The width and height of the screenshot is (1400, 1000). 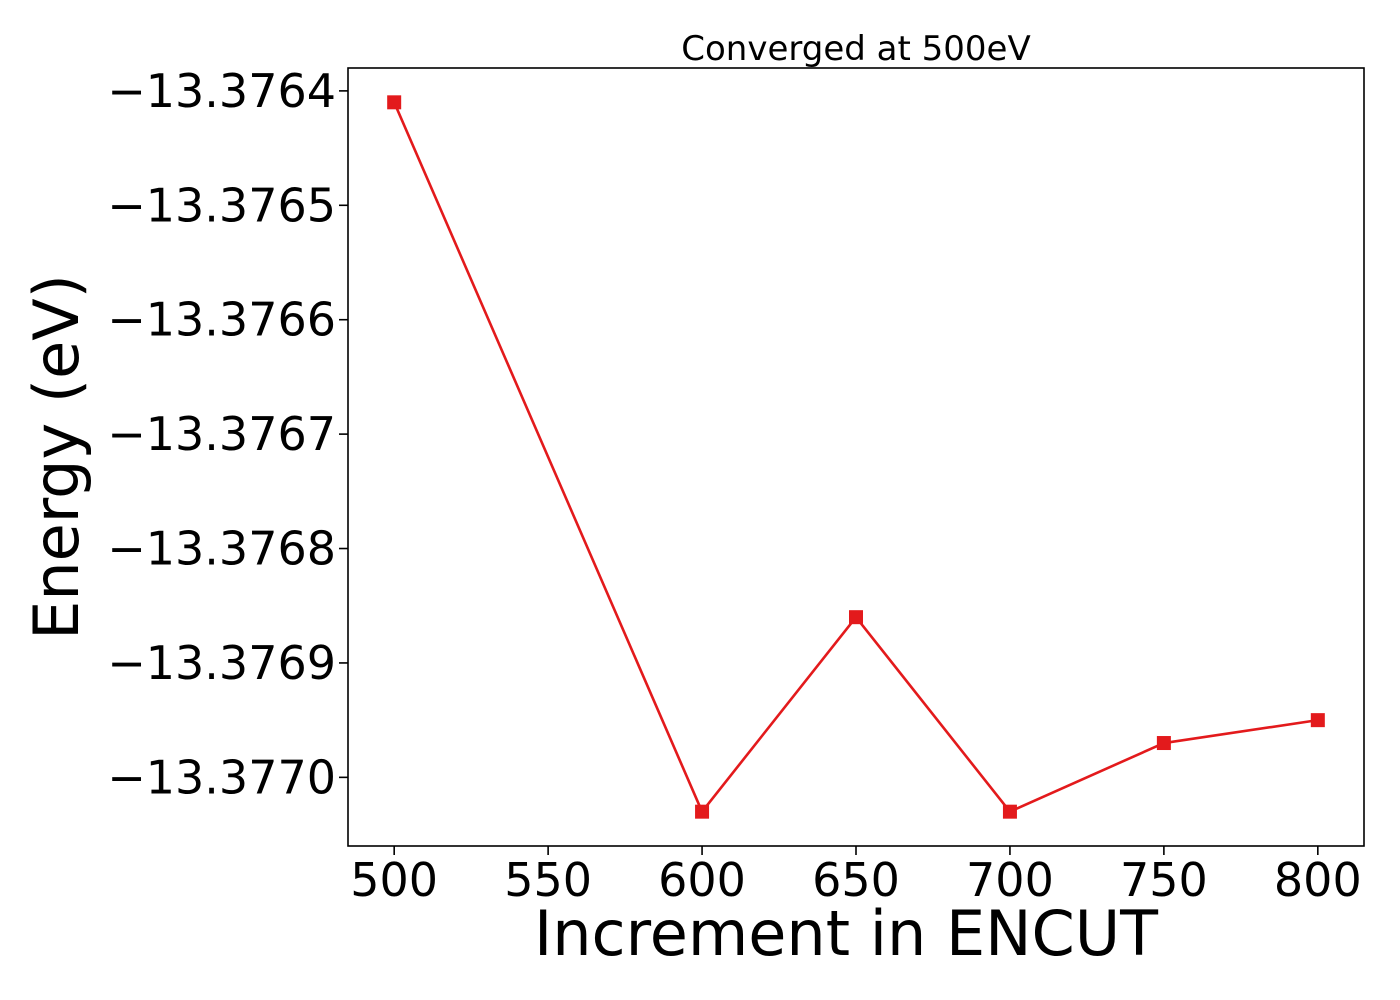 What do you see at coordinates (702, 880) in the screenshot?
I see `x-tick-label: 600` at bounding box center [702, 880].